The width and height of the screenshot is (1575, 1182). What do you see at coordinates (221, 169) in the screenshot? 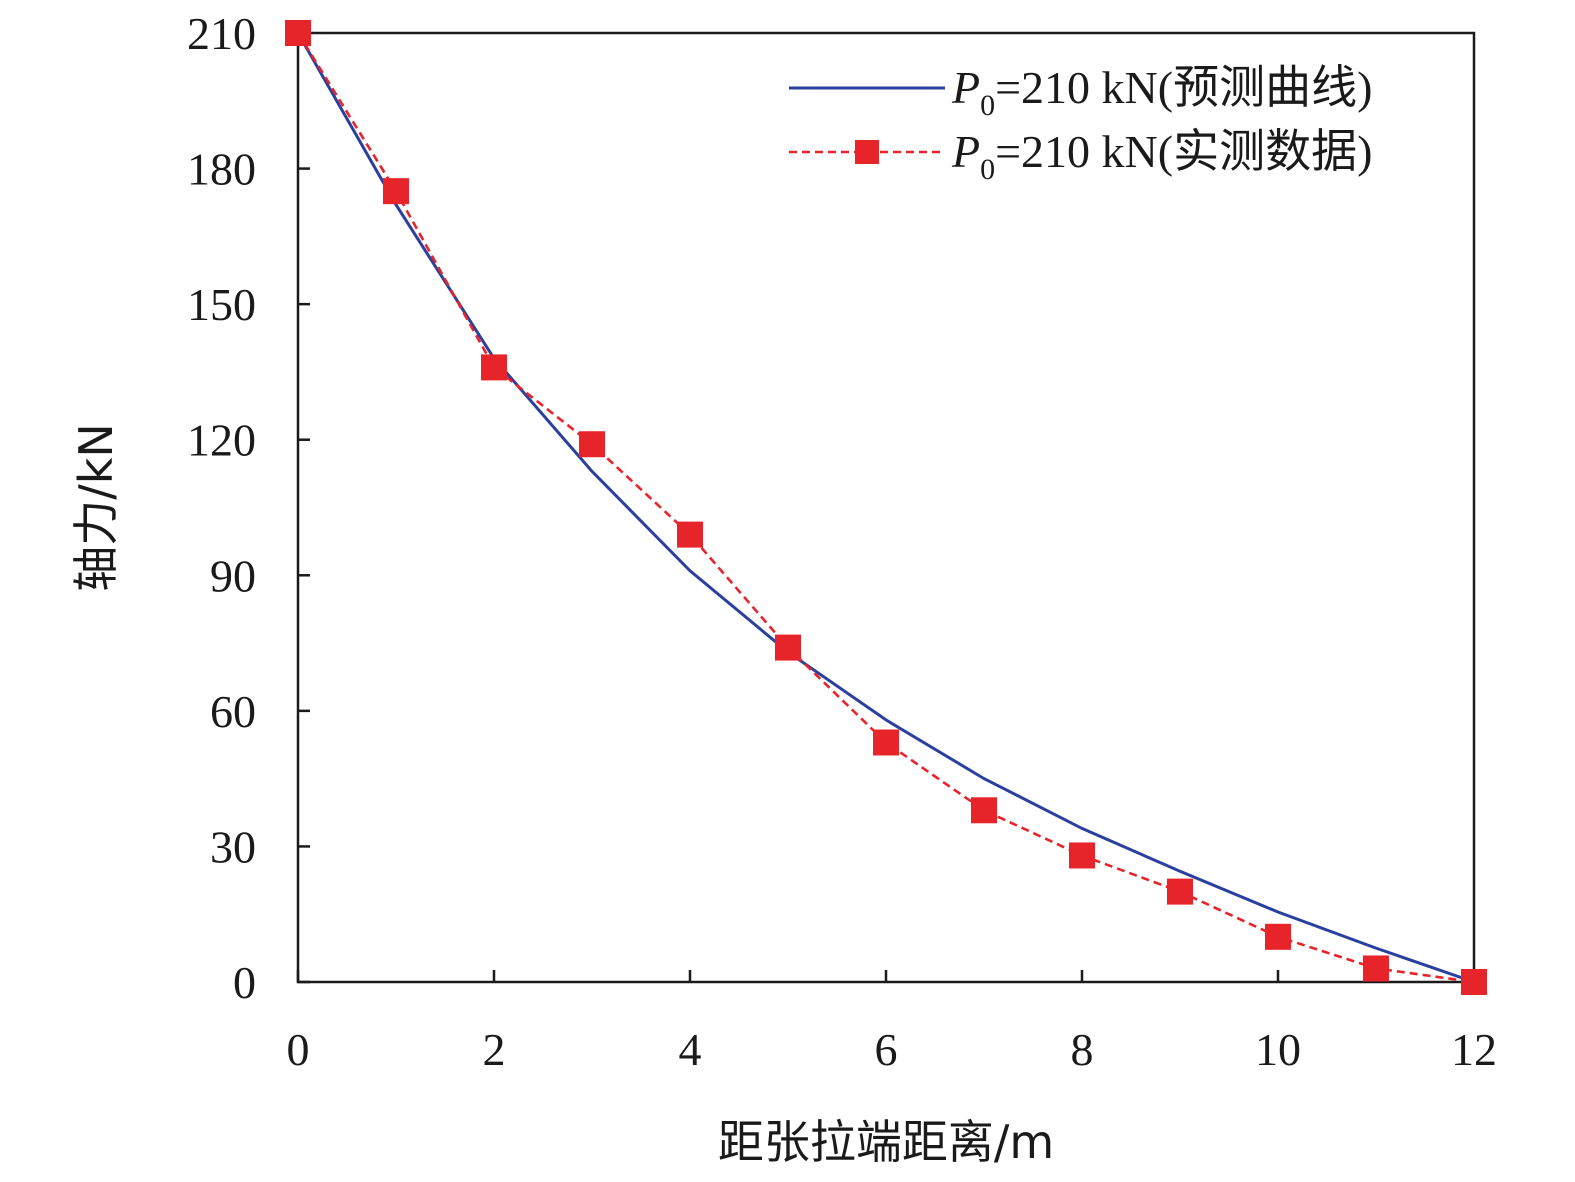
I see `y-tick-label: 180` at bounding box center [221, 169].